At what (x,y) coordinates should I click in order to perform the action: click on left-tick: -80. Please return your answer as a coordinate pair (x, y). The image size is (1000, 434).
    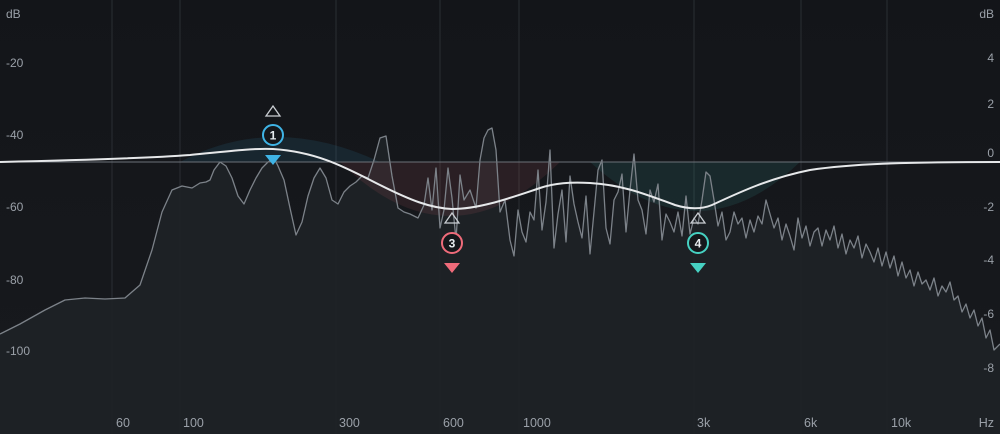
    Looking at the image, I should click on (15, 280).